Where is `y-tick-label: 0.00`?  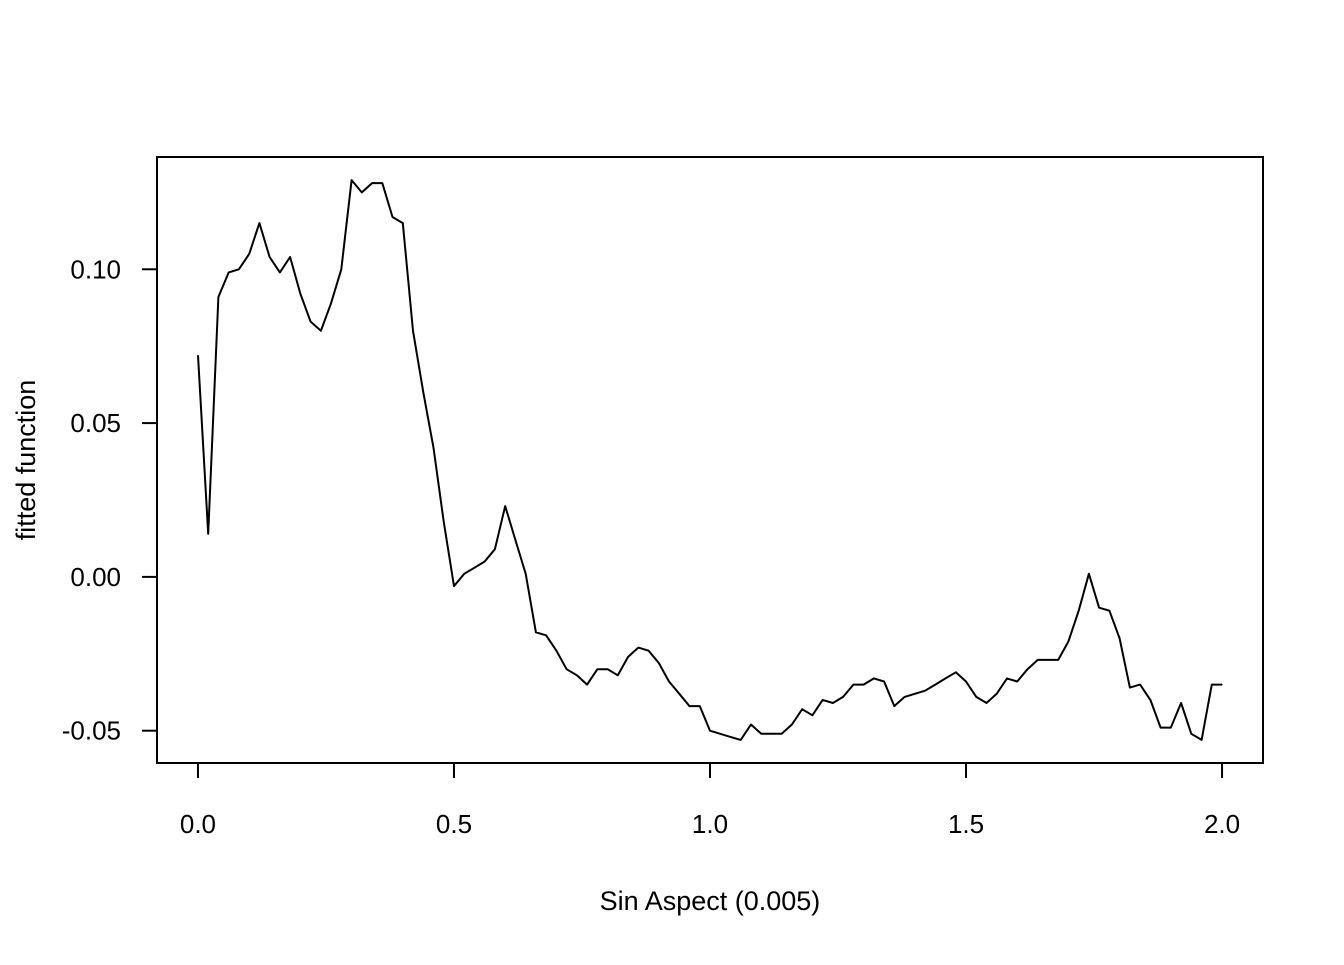 y-tick-label: 0.00 is located at coordinates (95, 577).